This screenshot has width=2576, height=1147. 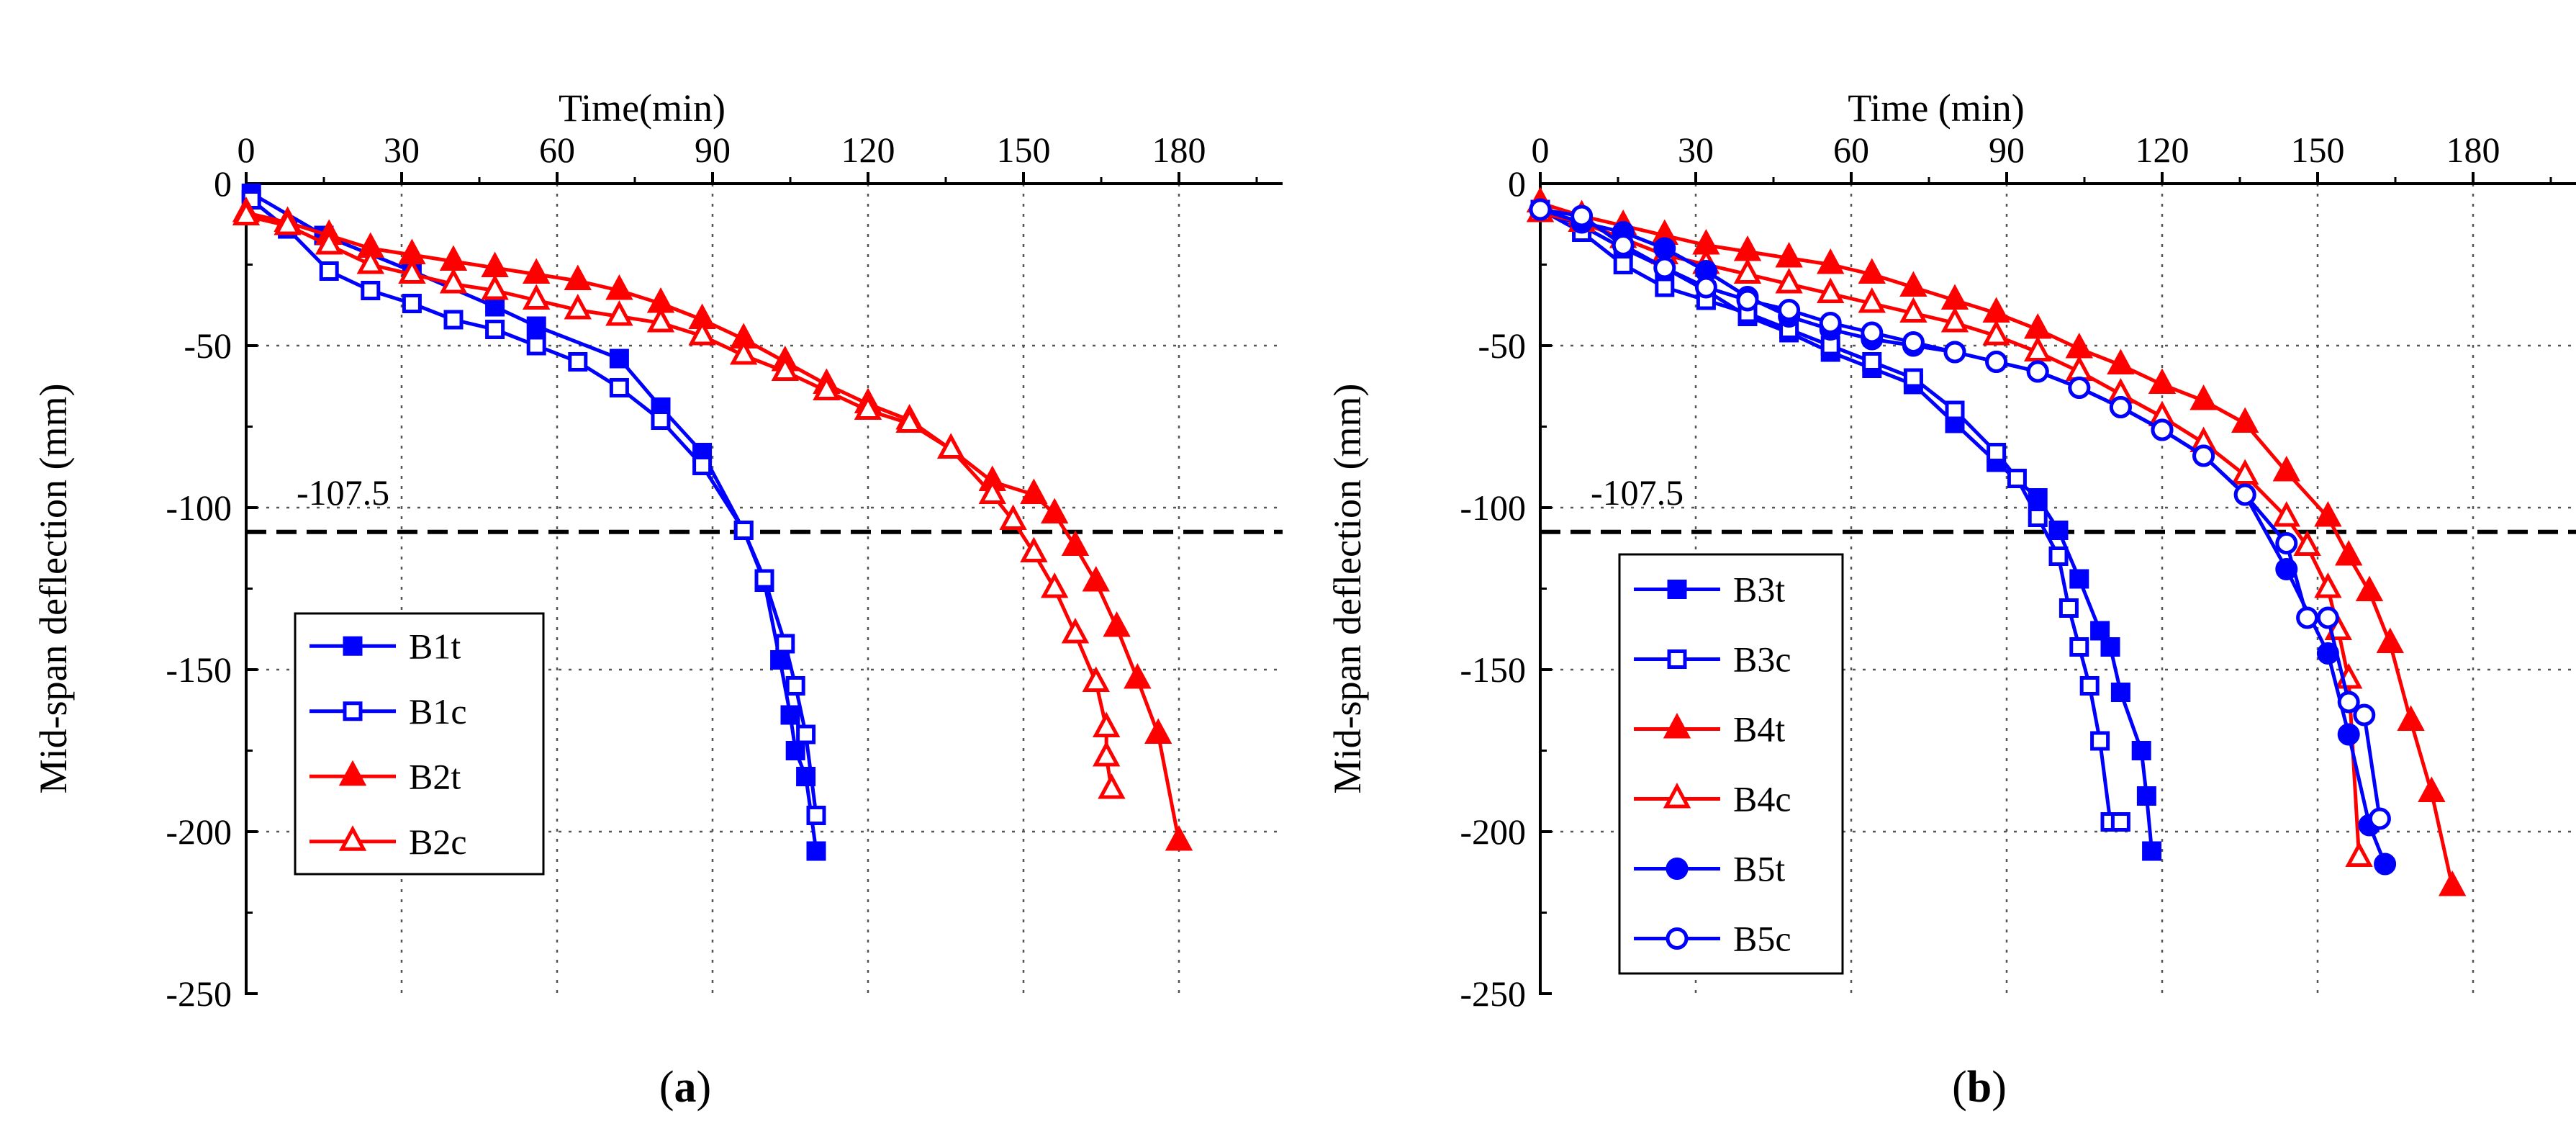 I want to click on legend-label-B4c: B4c, so click(x=1762, y=799).